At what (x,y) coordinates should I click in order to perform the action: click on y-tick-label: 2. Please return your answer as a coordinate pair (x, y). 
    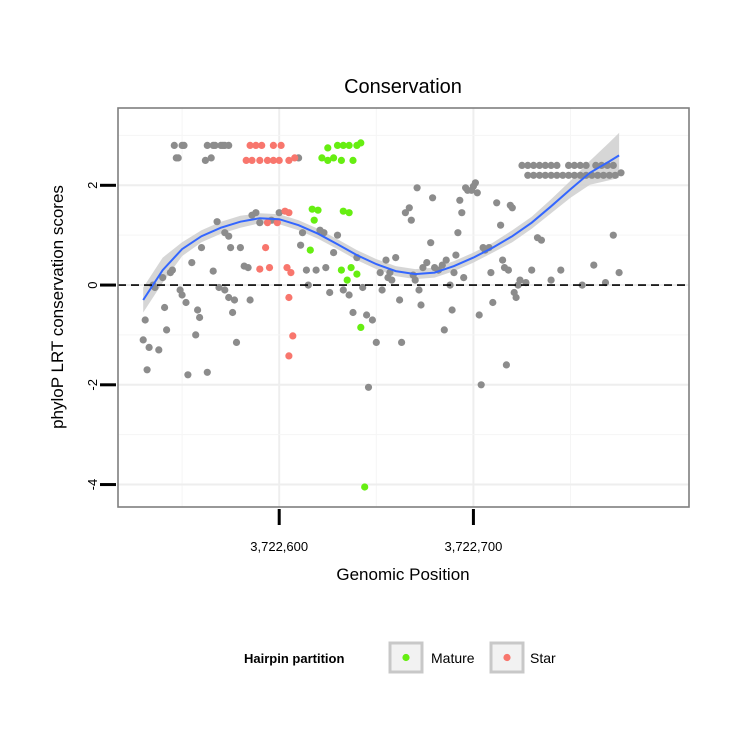
    Looking at the image, I should click on (92, 185).